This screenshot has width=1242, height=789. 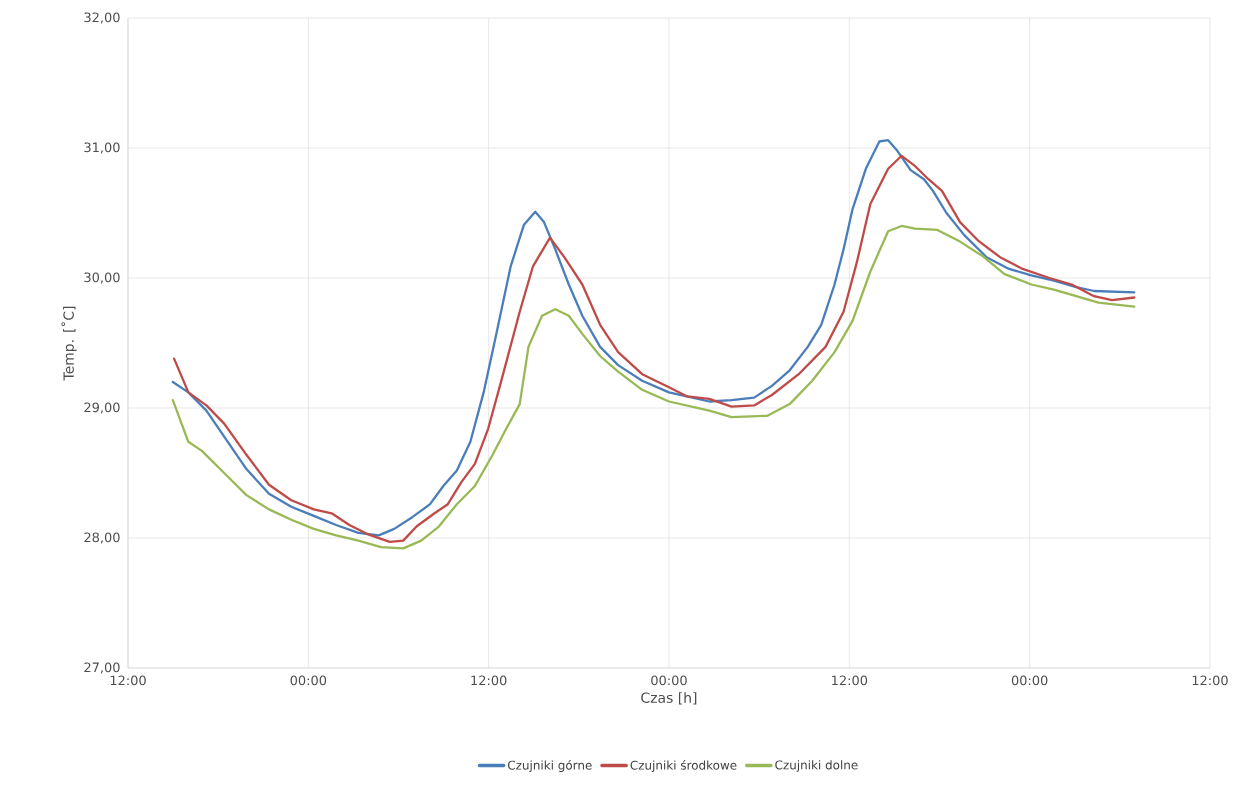 What do you see at coordinates (102, 408) in the screenshot?
I see `y-tick-label: 29,00` at bounding box center [102, 408].